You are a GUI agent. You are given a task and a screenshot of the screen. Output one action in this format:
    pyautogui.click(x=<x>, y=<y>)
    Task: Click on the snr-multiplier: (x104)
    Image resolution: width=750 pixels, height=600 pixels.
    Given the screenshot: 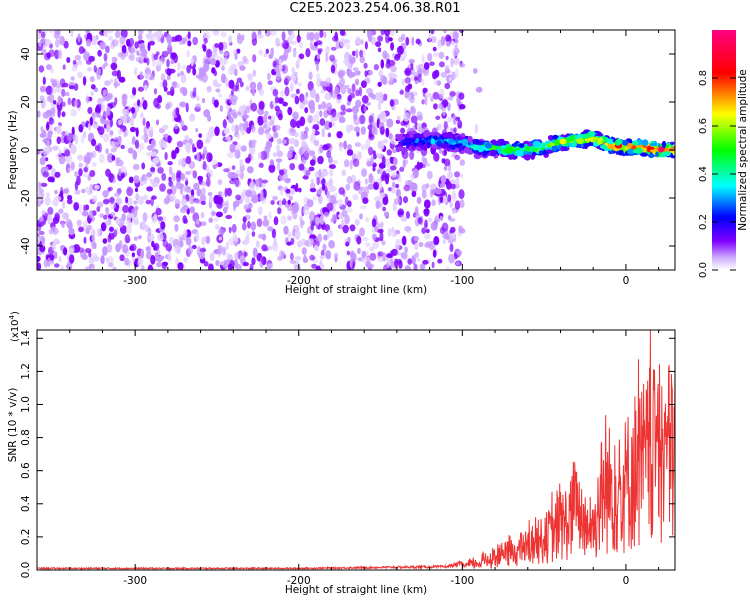 What is the action you would take?
    pyautogui.click(x=14, y=326)
    